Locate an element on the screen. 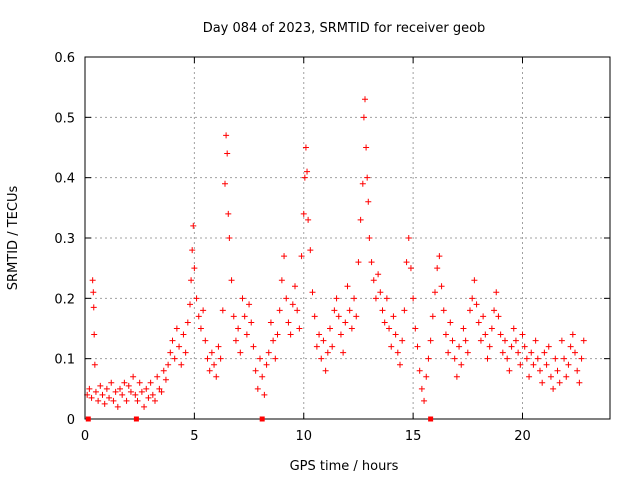 The width and height of the screenshot is (640, 480). x-tick-label: 10 is located at coordinates (303, 436).